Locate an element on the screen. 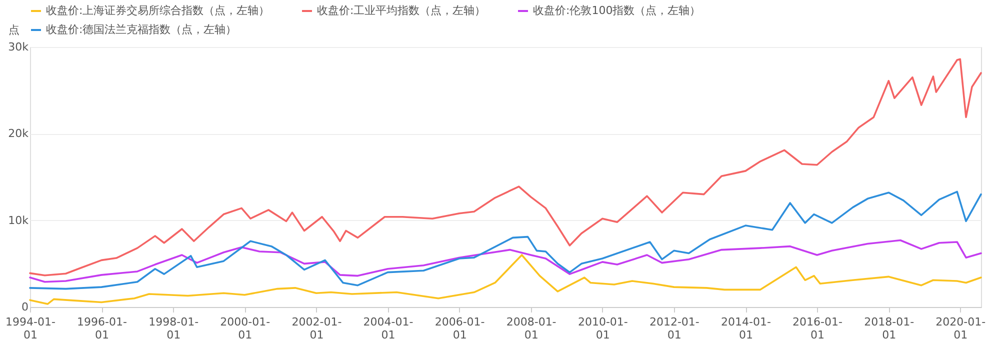 The height and width of the screenshot is (349, 1000). x-tick-label: 2014-01-01 is located at coordinates (746, 329).